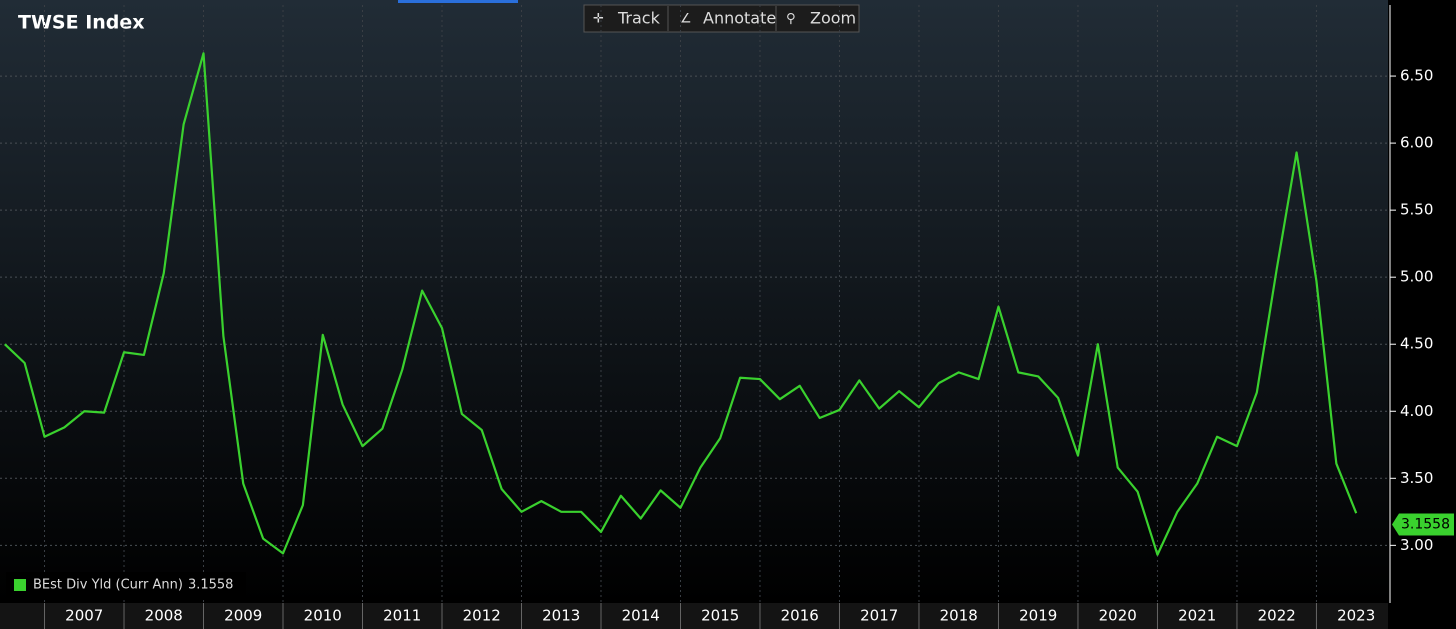 This screenshot has height=629, width=1456. Describe the element at coordinates (720, 616) in the screenshot. I see `x-tick-label: 2015` at that location.